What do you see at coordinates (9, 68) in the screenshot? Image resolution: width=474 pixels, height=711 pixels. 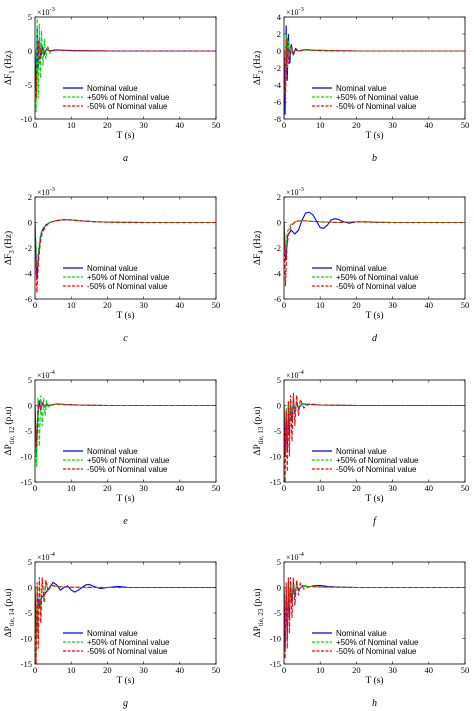 I see `y-axis-label: ΔF1(Hz)` at bounding box center [9, 68].